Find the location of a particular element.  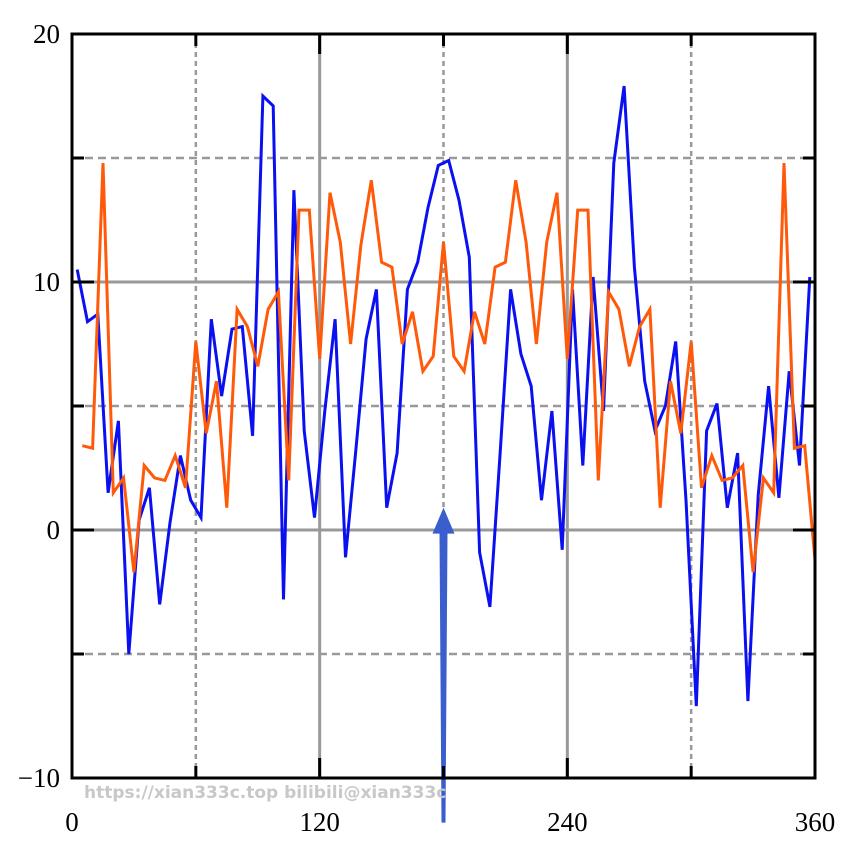

annotation-arrow is located at coordinates (443, 665).